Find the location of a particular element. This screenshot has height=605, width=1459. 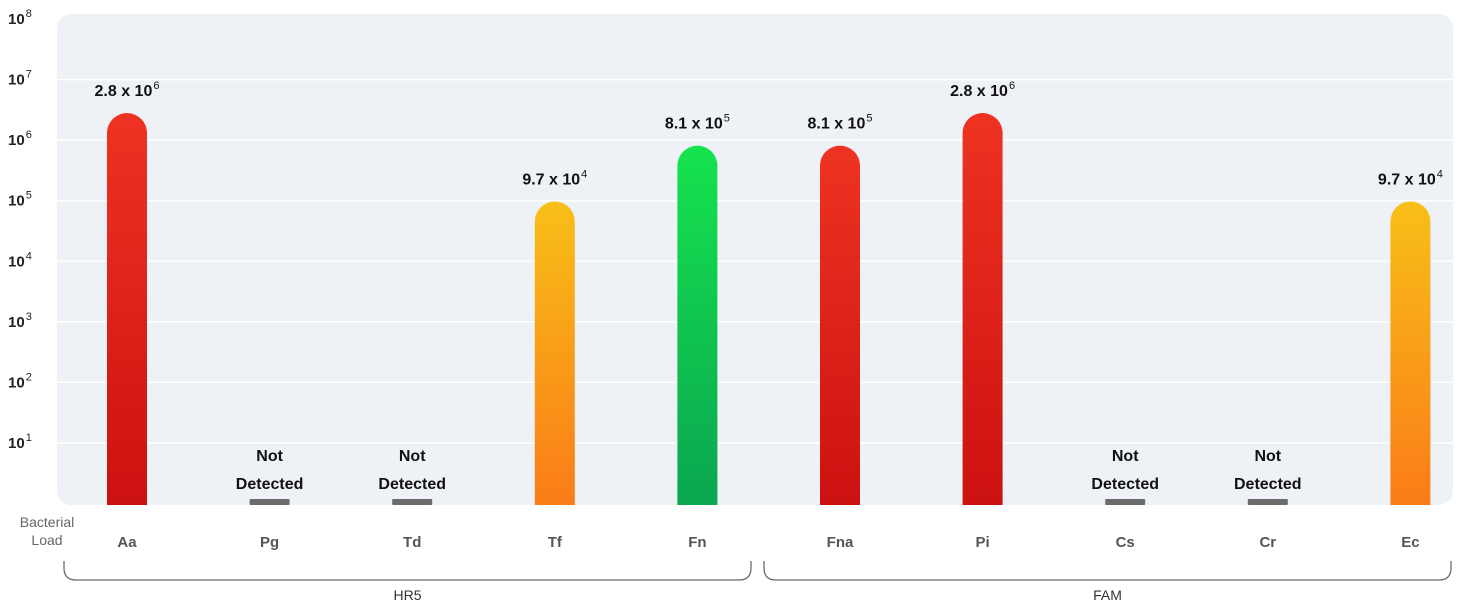

y-tick-label: 10⁵ is located at coordinates (20, 200).